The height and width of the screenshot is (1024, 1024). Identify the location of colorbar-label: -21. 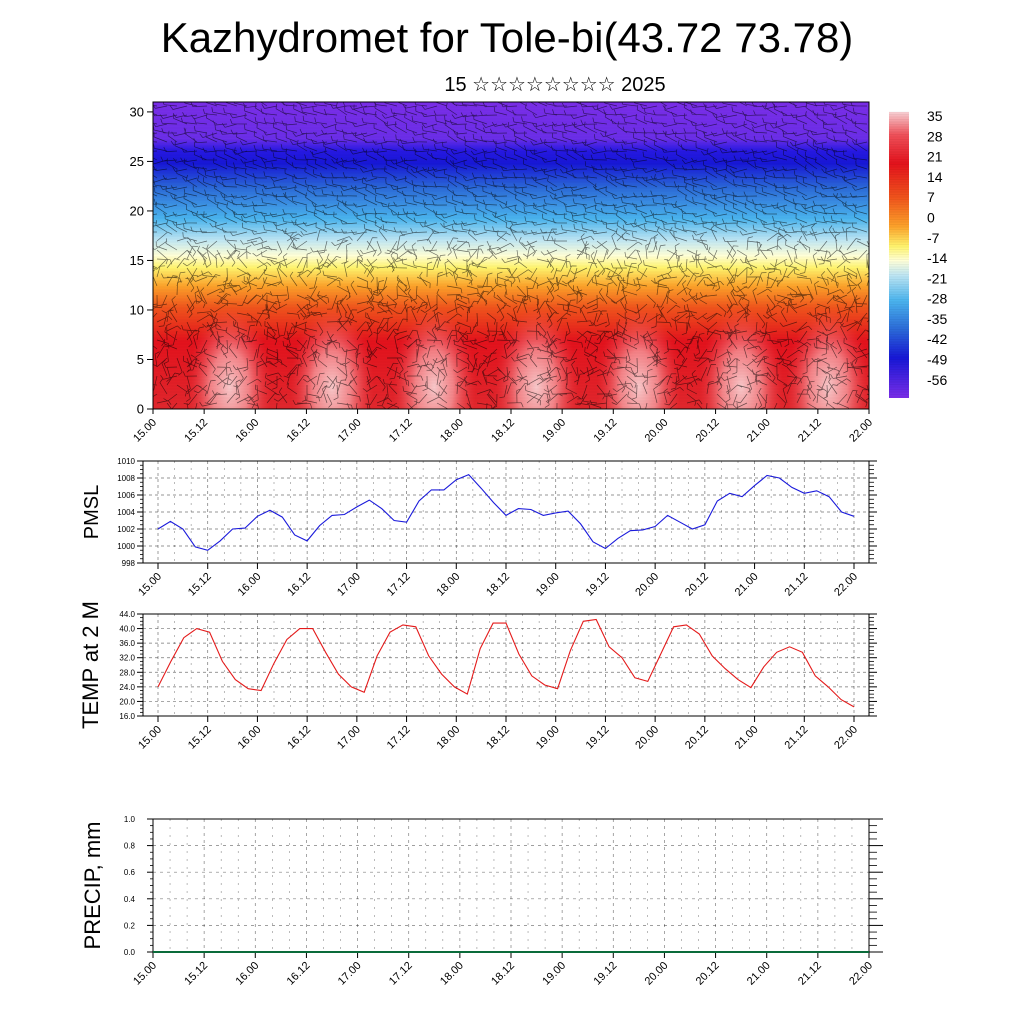
(937, 278).